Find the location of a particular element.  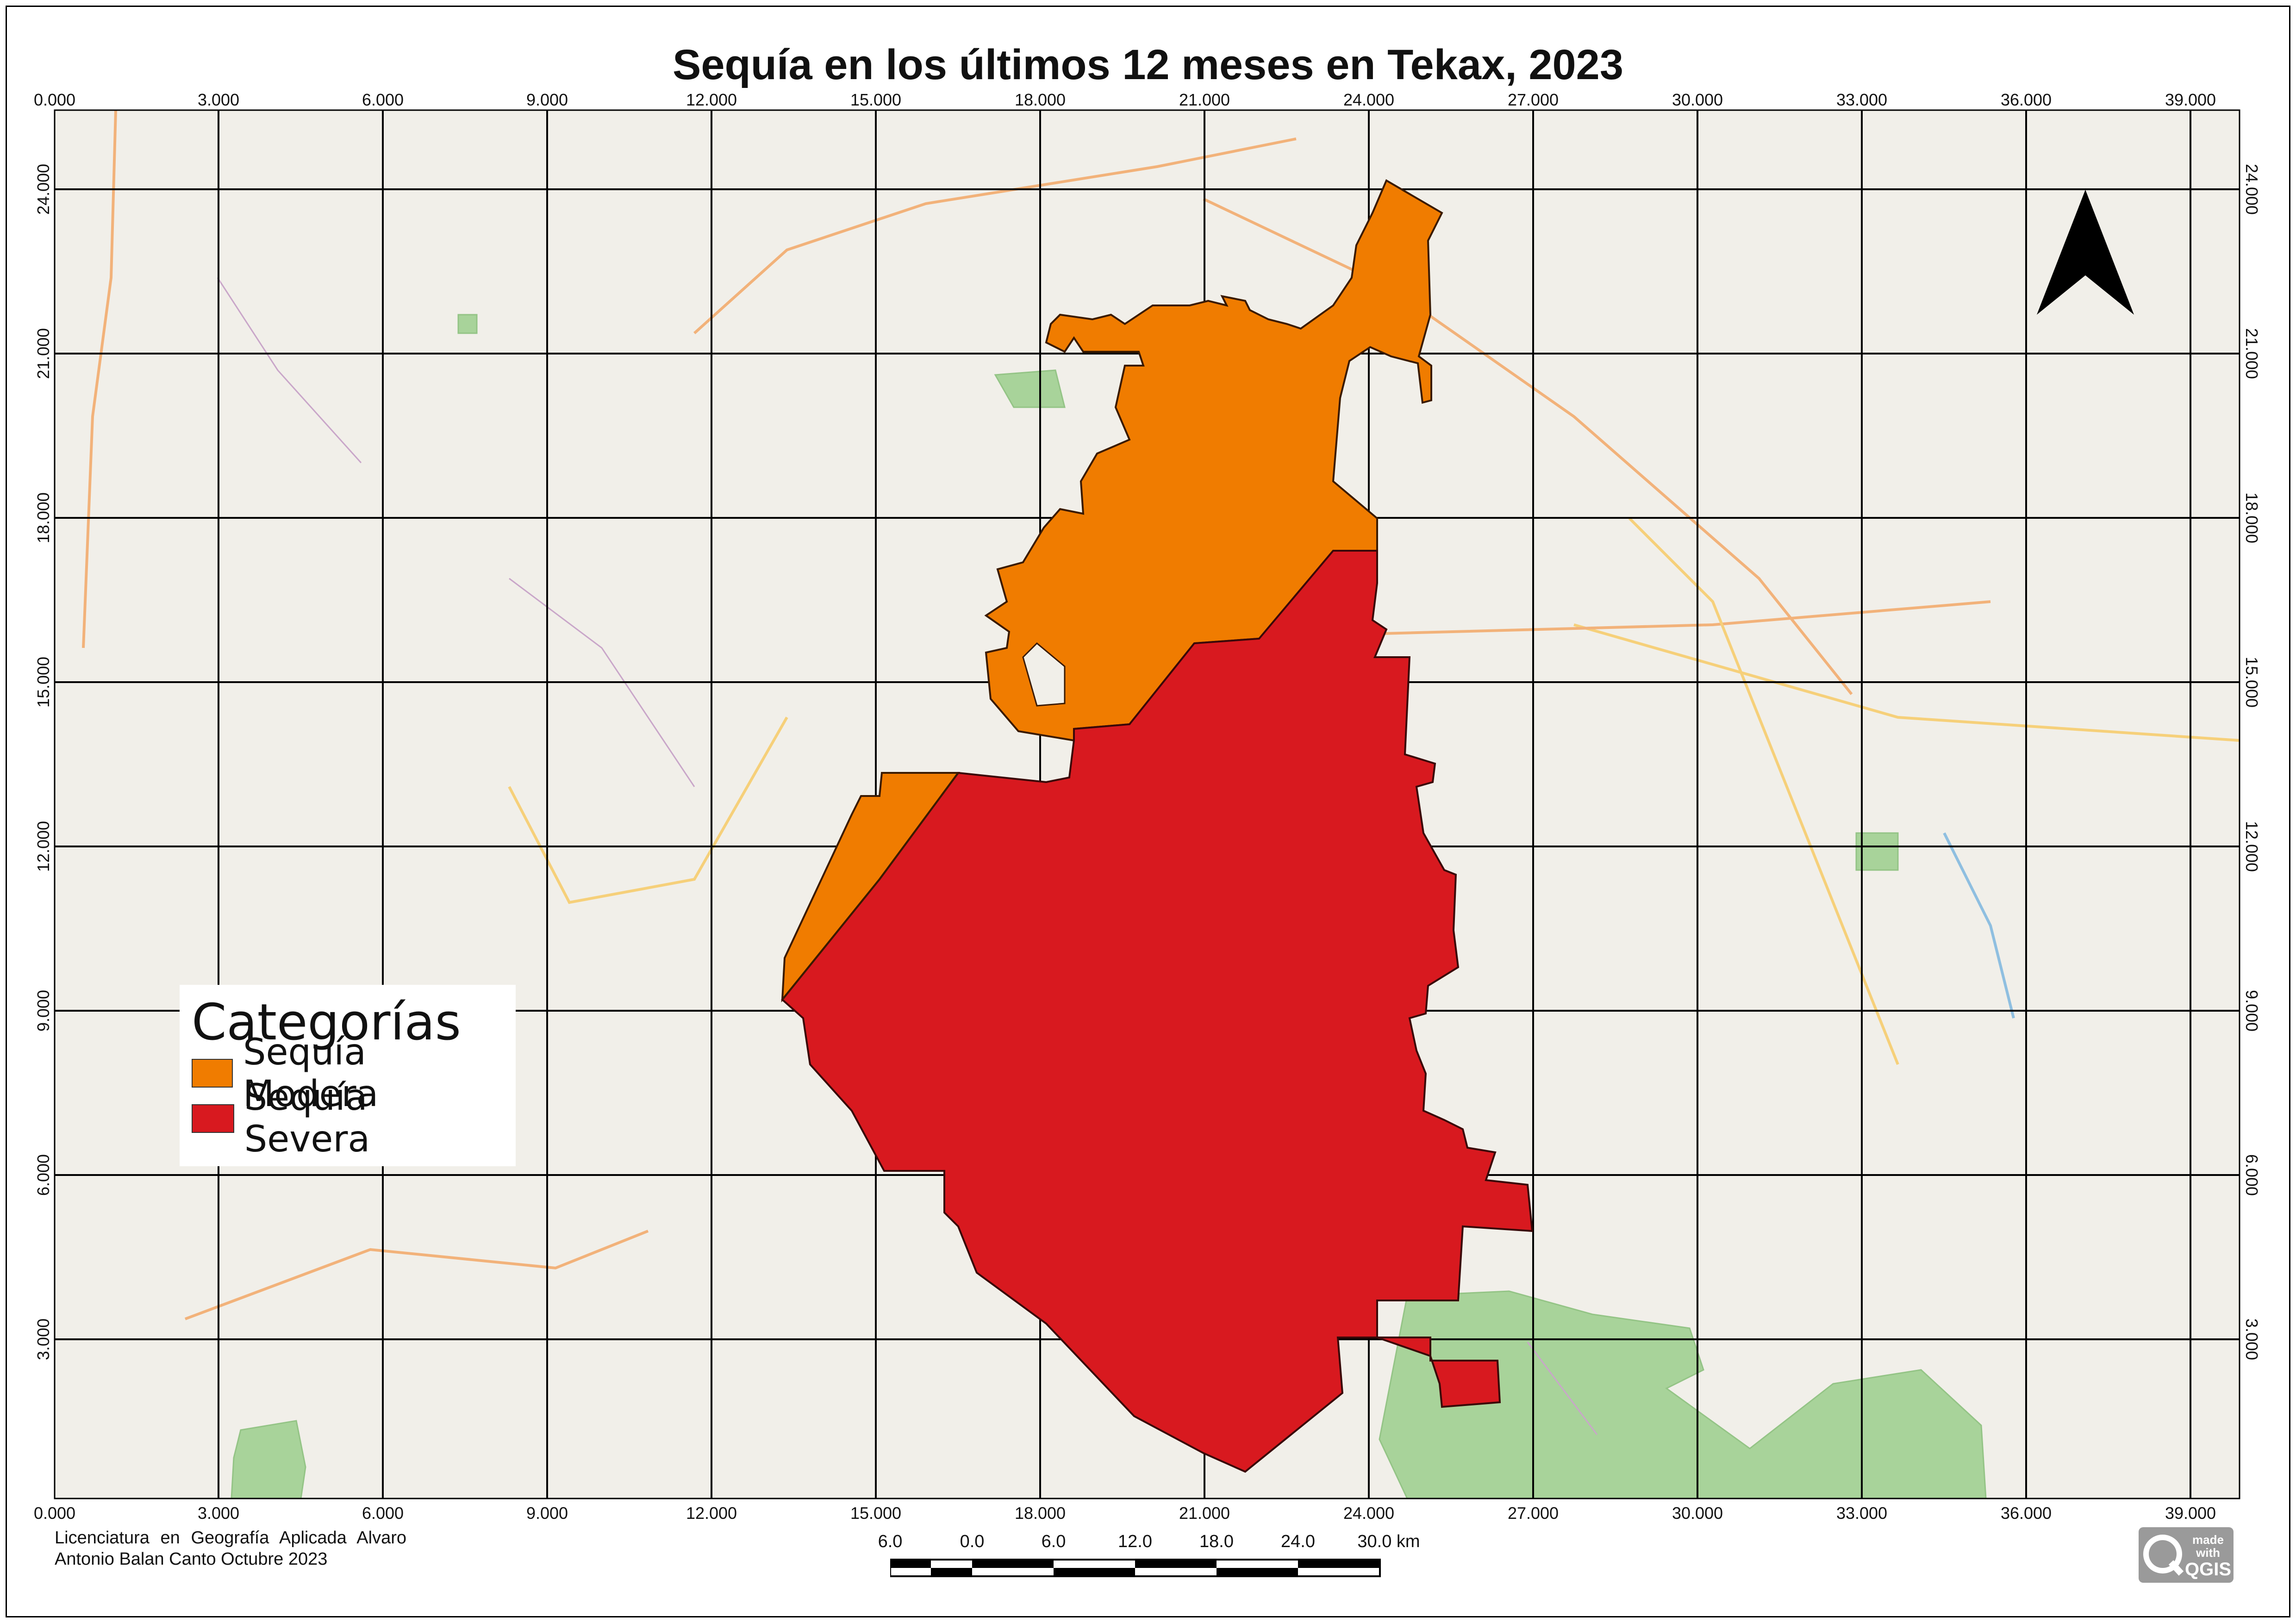

legend-swatch-severe is located at coordinates (213, 1118).